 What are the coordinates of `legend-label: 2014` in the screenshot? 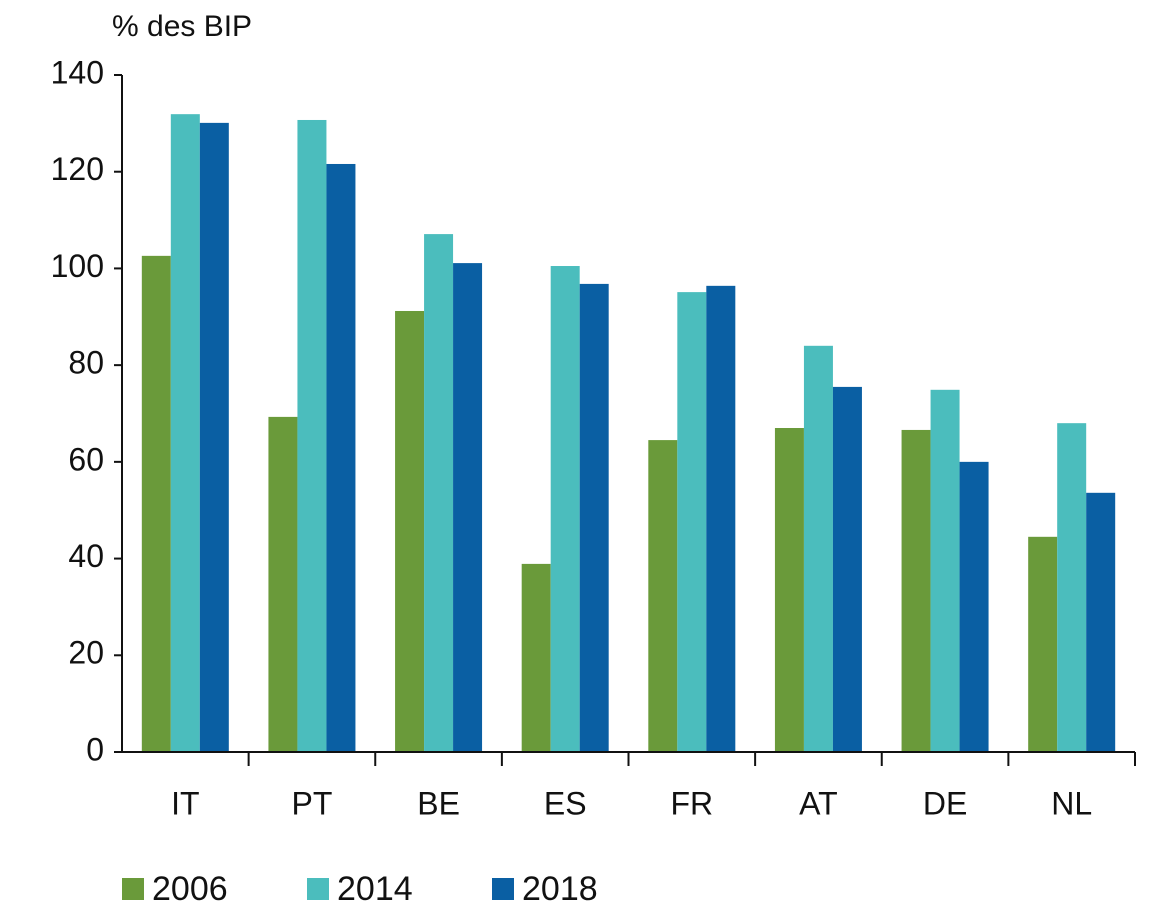 It's located at (375, 889).